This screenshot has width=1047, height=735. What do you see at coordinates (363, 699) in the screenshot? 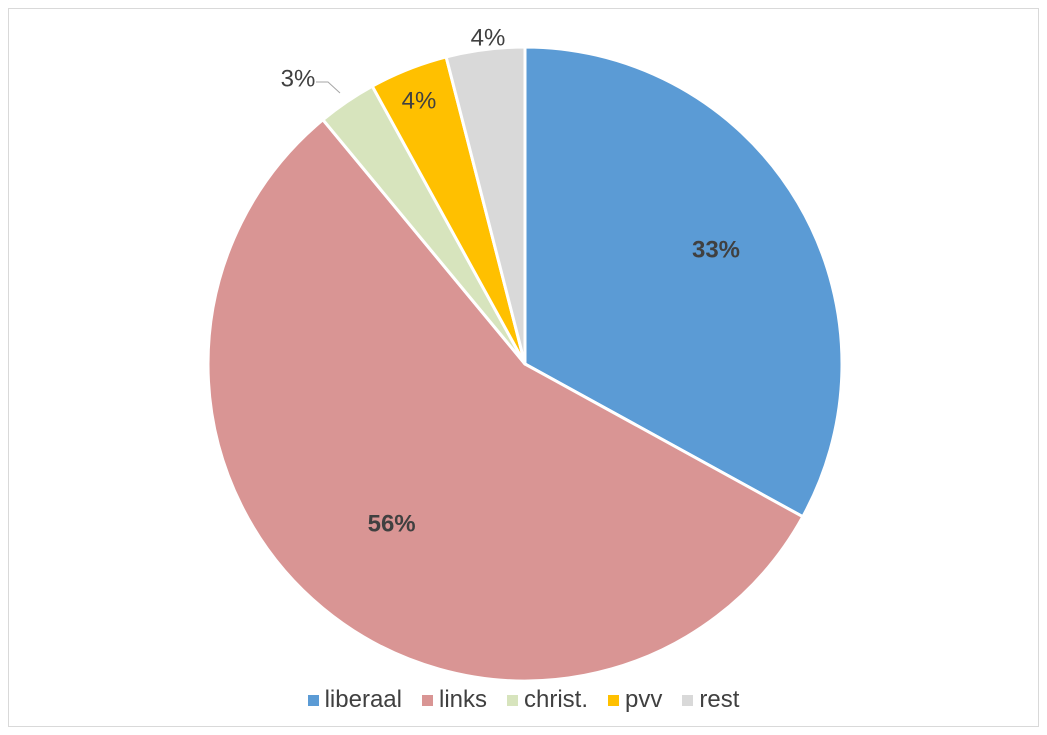
I see `legend-label: liberaal` at bounding box center [363, 699].